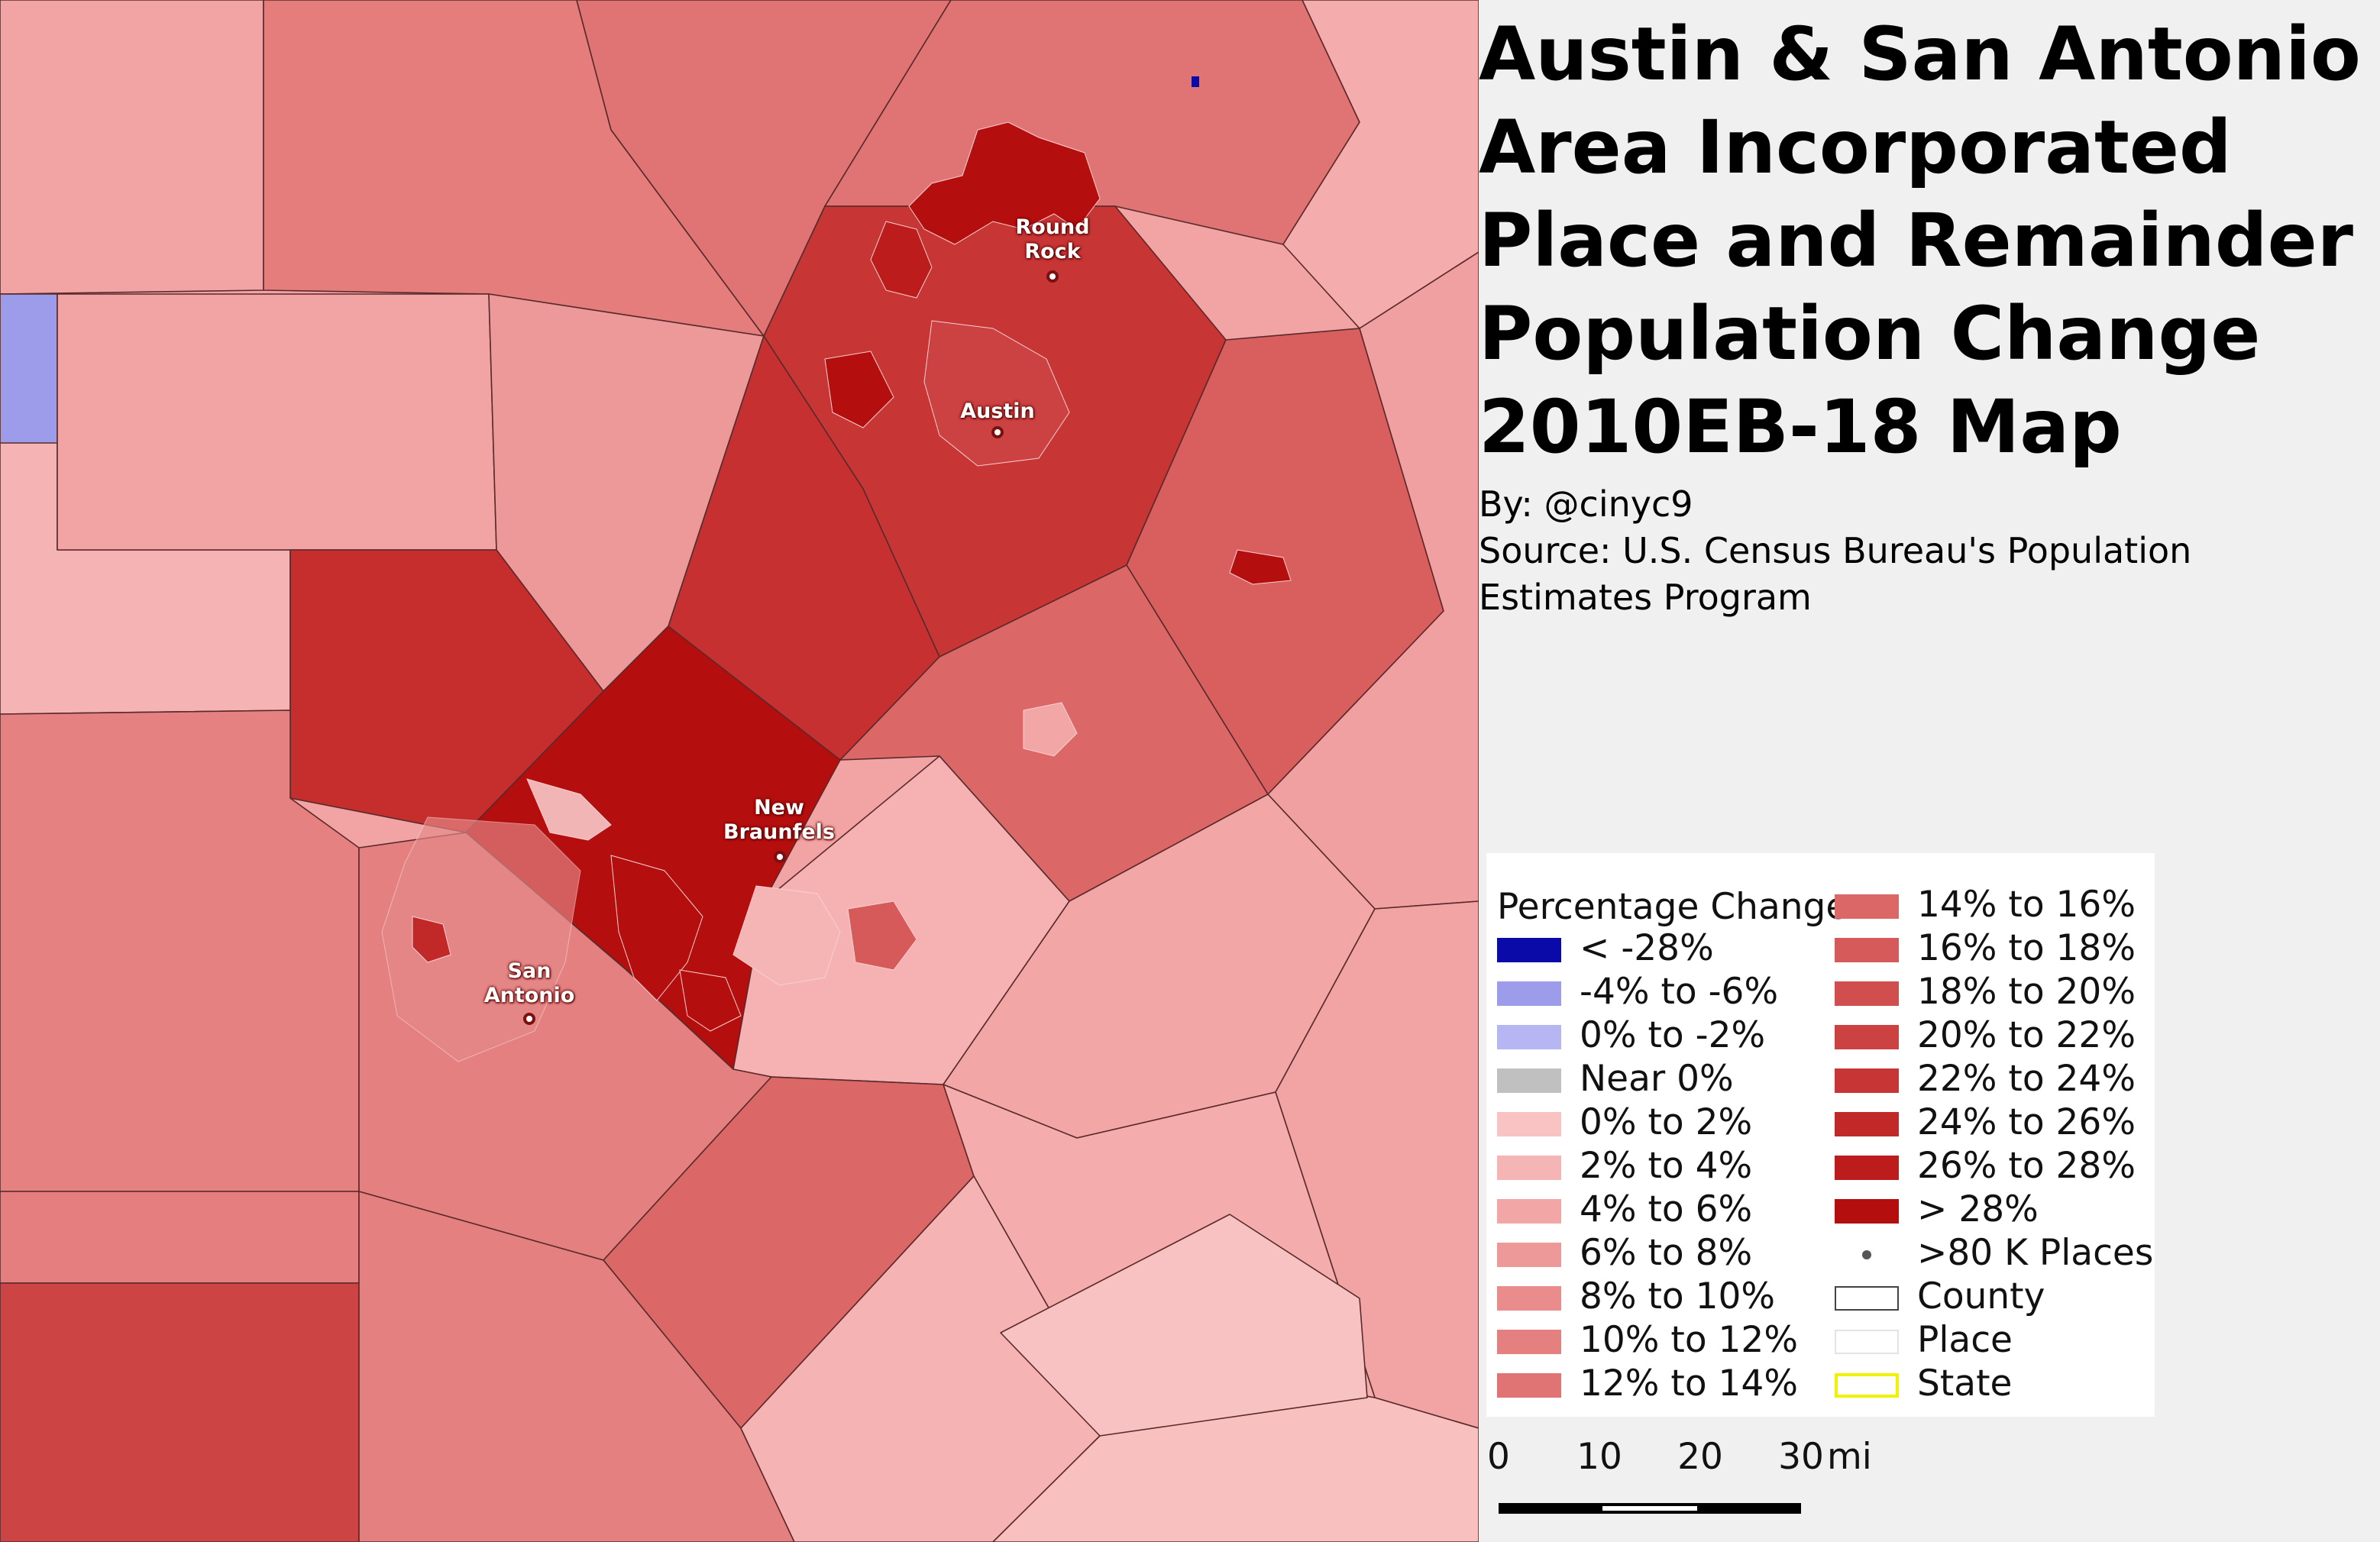 The width and height of the screenshot is (2380, 1542). I want to click on legend-label: State, so click(1965, 1384).